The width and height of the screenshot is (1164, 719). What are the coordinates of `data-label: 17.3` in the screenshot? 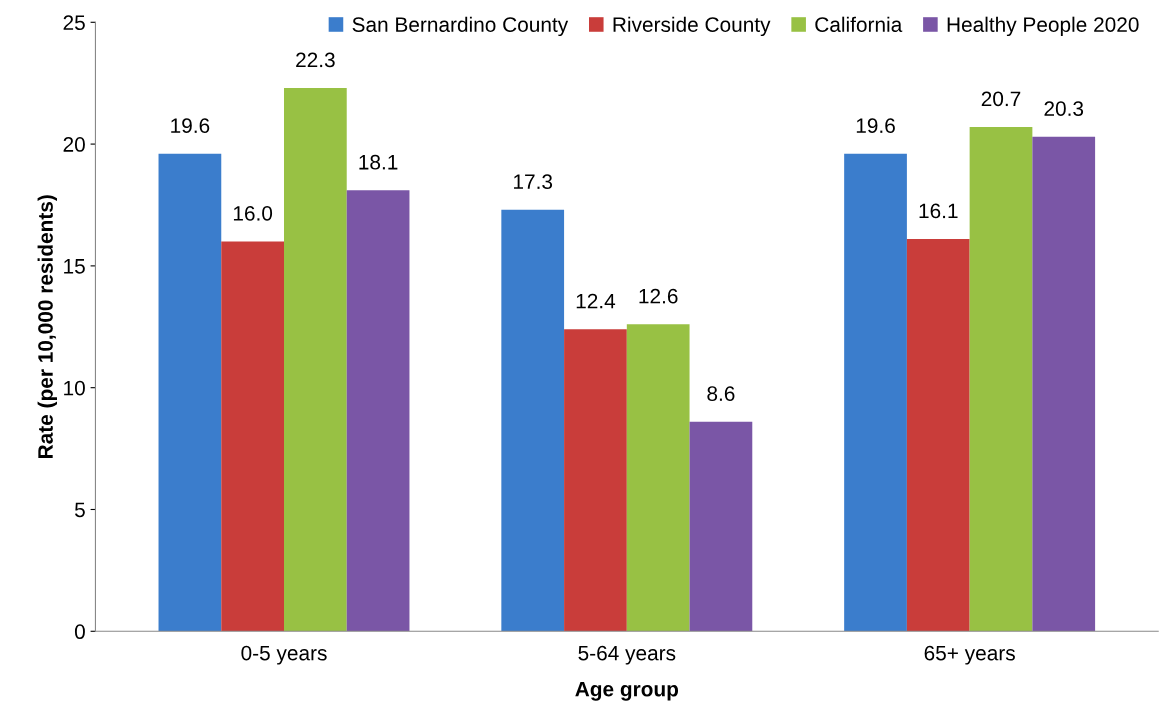 It's located at (533, 182).